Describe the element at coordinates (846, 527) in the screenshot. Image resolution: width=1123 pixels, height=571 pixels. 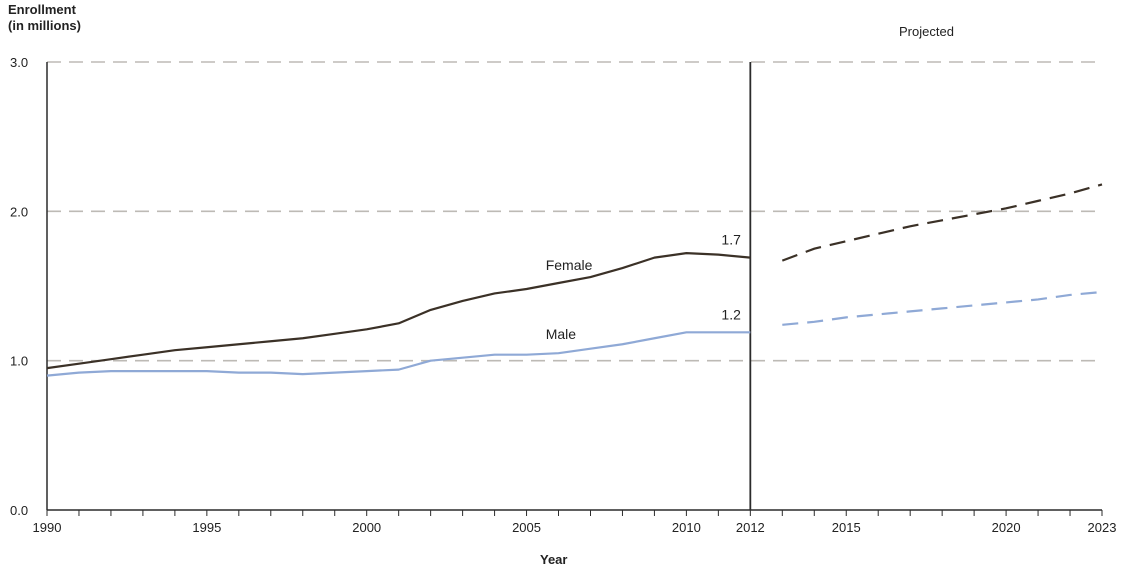
I see `x-tick-label: 2015` at that location.